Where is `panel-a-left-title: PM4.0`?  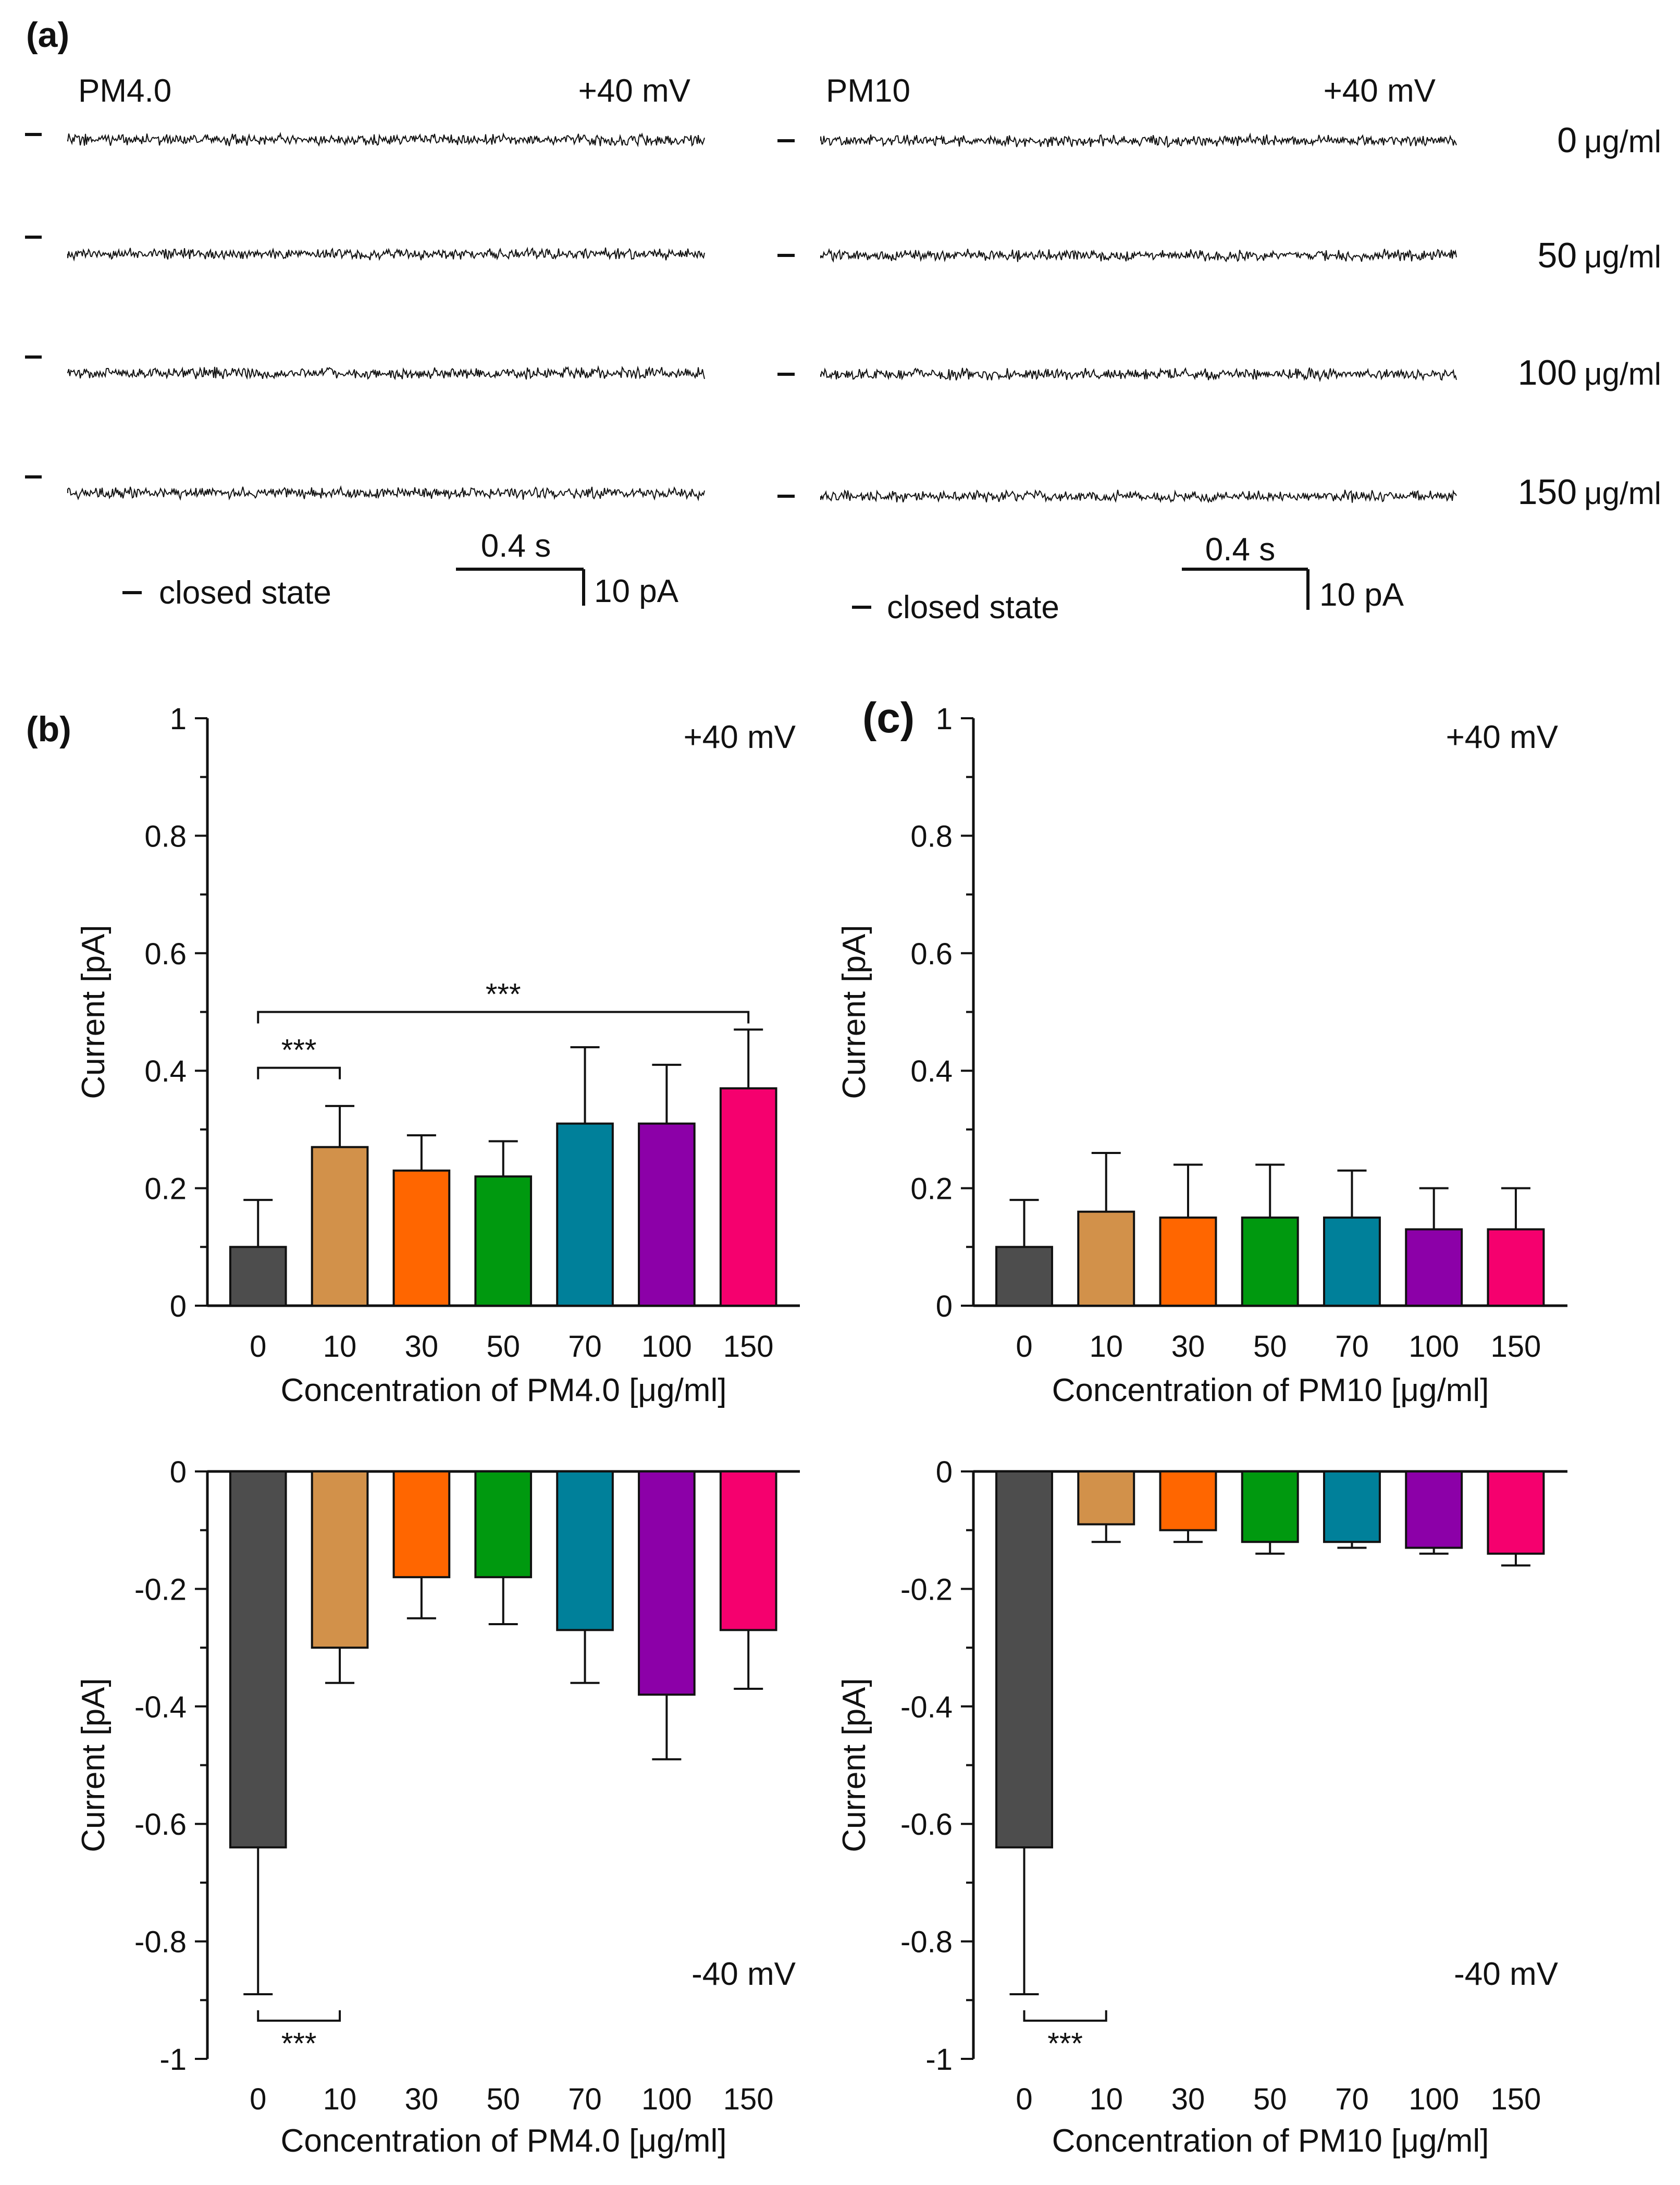 panel-a-left-title: PM4.0 is located at coordinates (125, 91).